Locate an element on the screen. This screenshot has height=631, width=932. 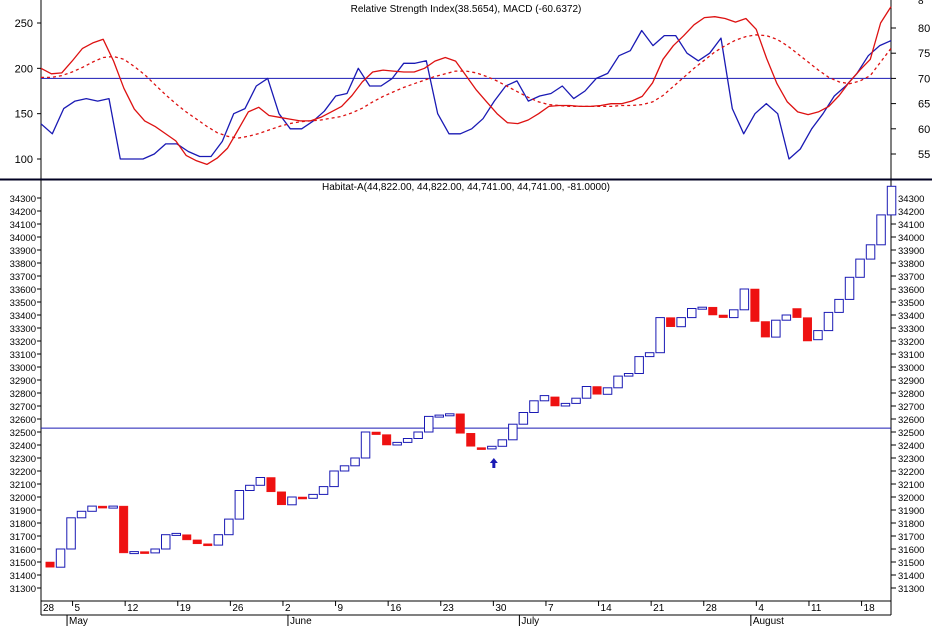
indicator-right-tick-label: 75 is located at coordinates (924, 54).